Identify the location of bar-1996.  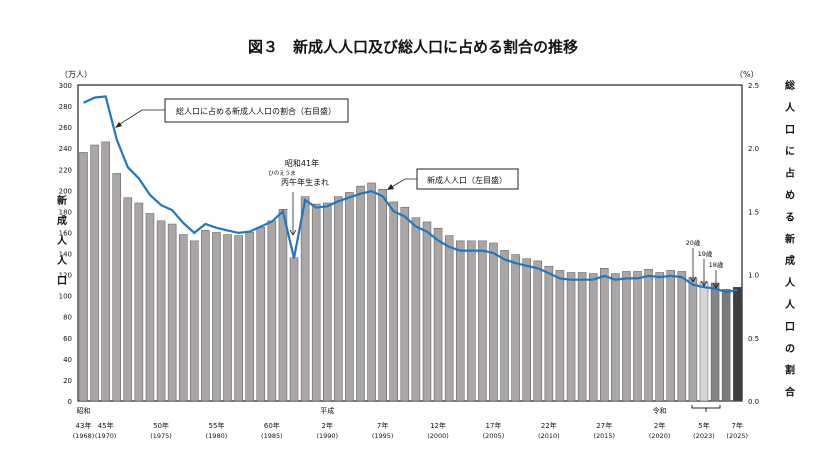
(393, 301).